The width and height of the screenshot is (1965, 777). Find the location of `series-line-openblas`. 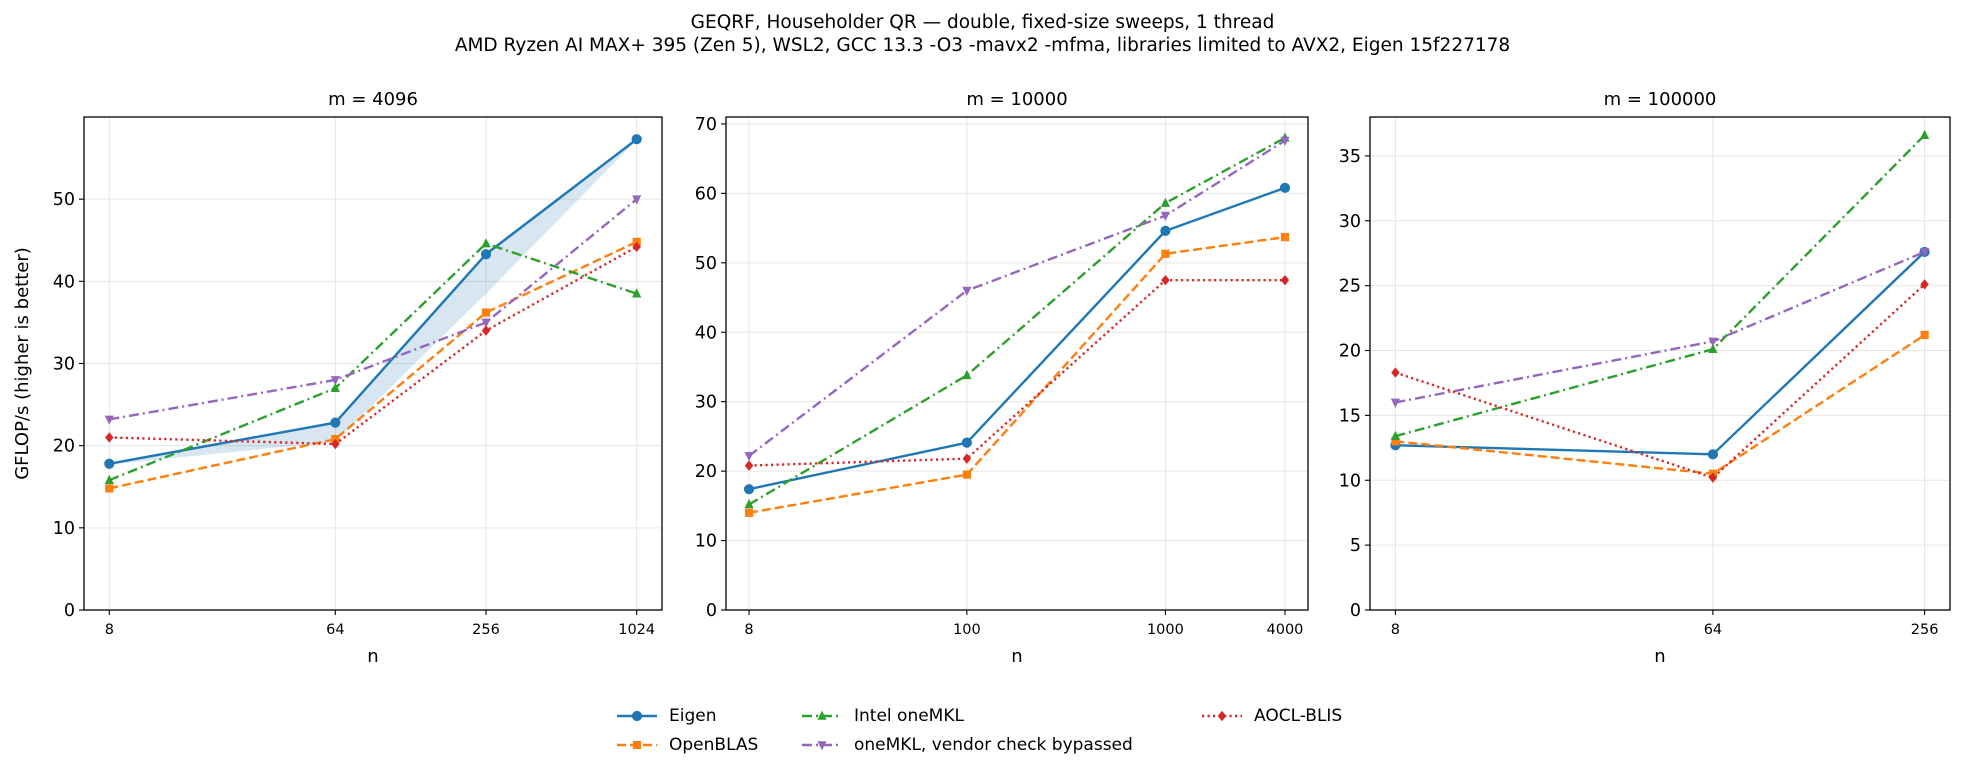

series-line-openblas is located at coordinates (373, 365).